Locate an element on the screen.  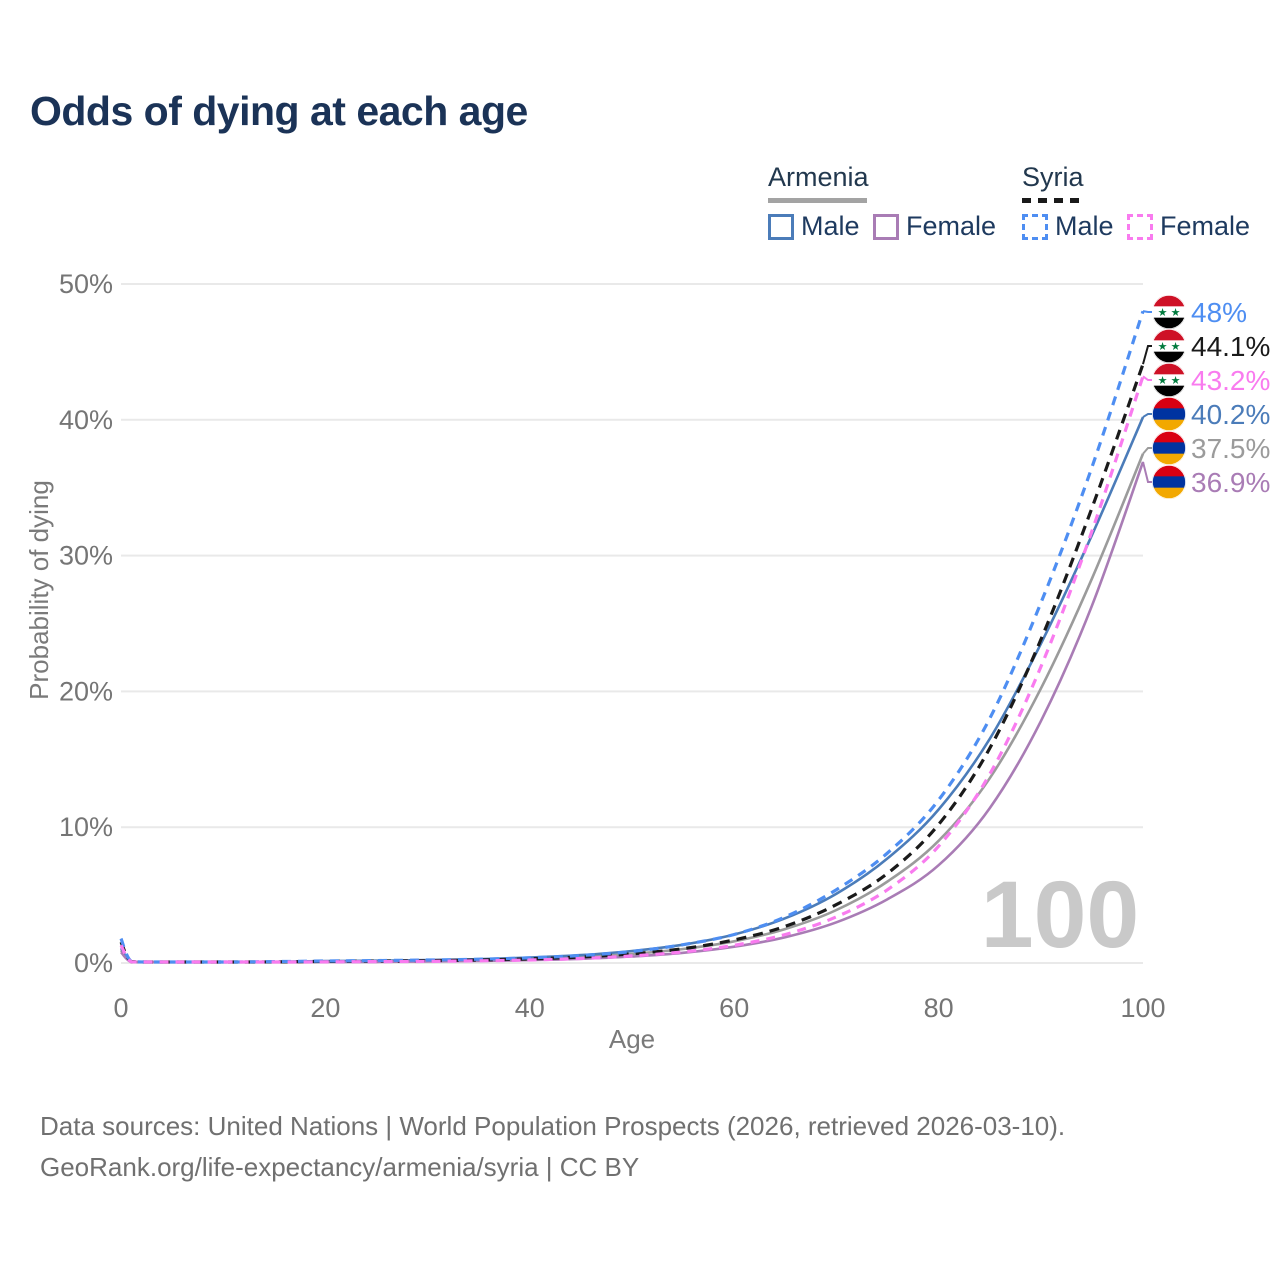
x-tick-label: 80 is located at coordinates (939, 1008).